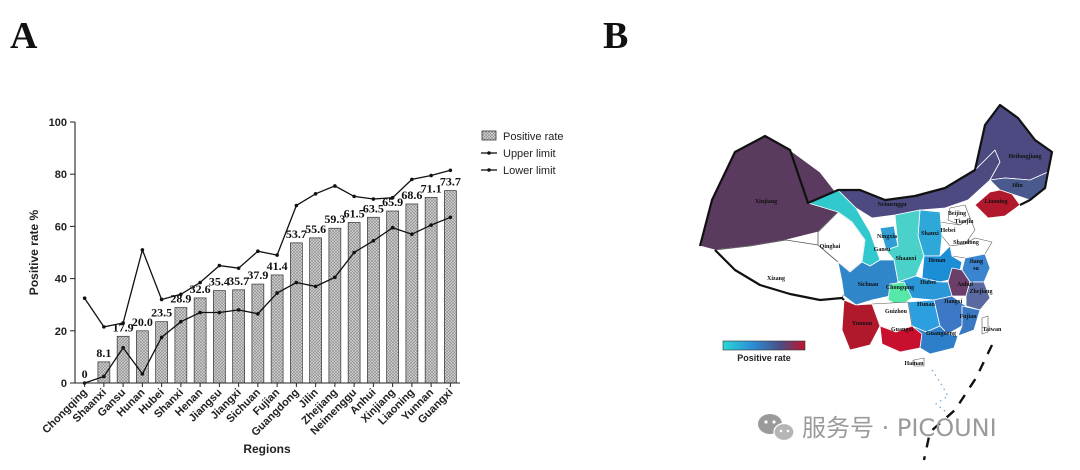 The height and width of the screenshot is (470, 1080). Describe the element at coordinates (238, 268) in the screenshot. I see `point-upper-limit-jiangxi` at that location.